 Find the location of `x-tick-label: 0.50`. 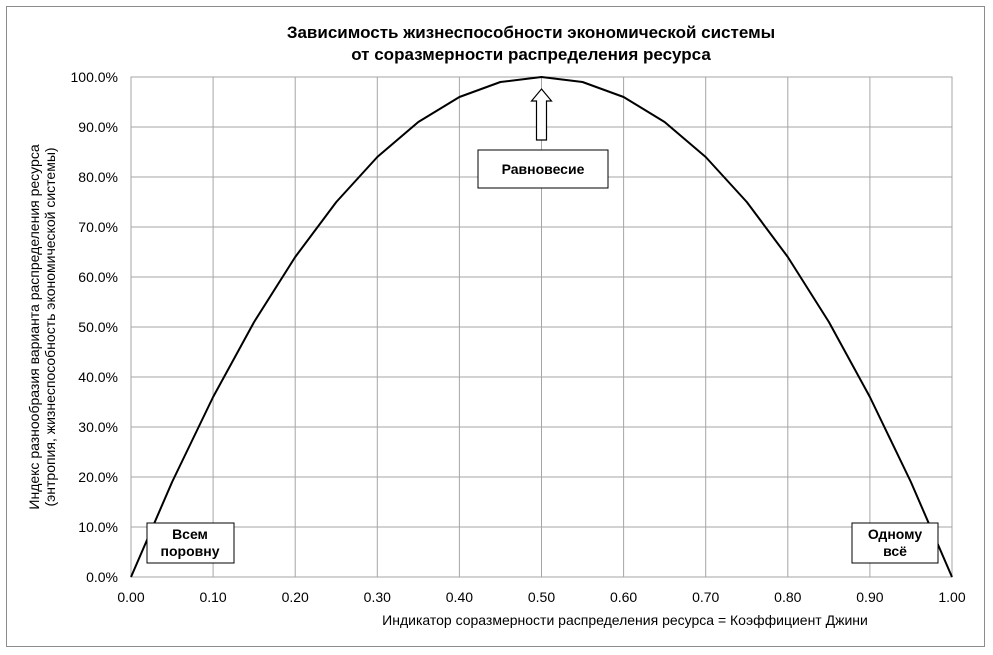

x-tick-label: 0.50 is located at coordinates (541, 597).